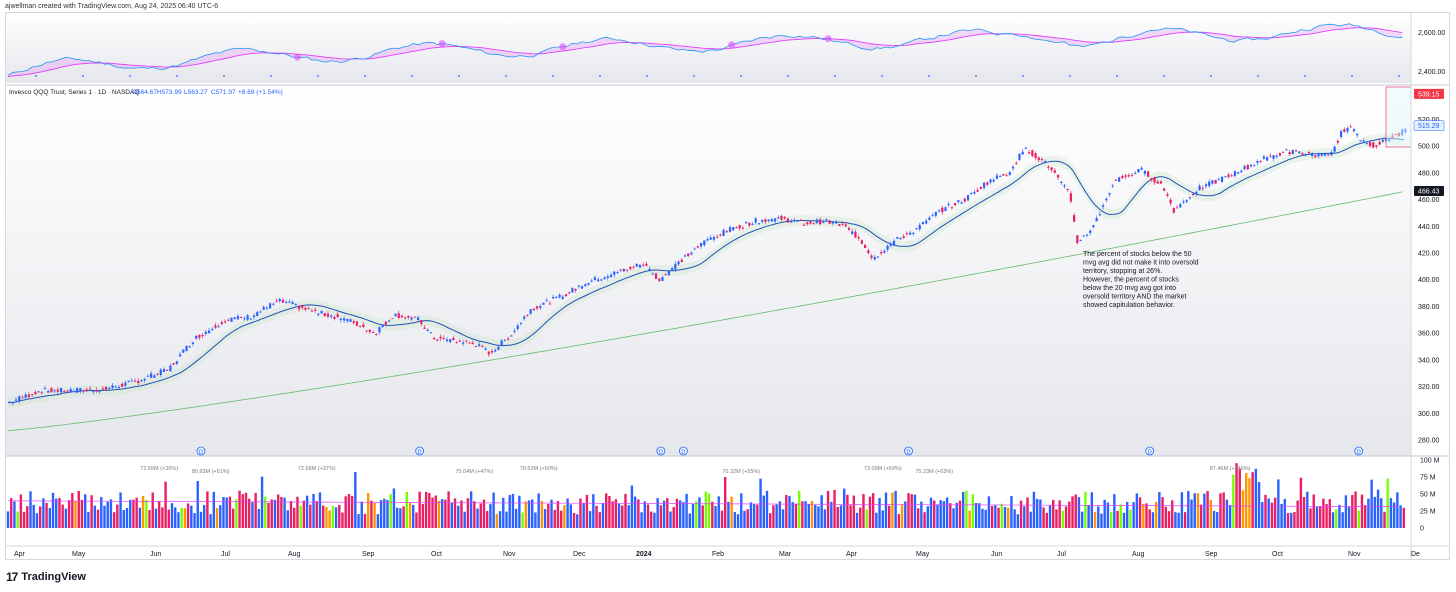 Image resolution: width=1456 pixels, height=592 pixels. Describe the element at coordinates (579, 554) in the screenshot. I see `time-tick: Dec` at that location.